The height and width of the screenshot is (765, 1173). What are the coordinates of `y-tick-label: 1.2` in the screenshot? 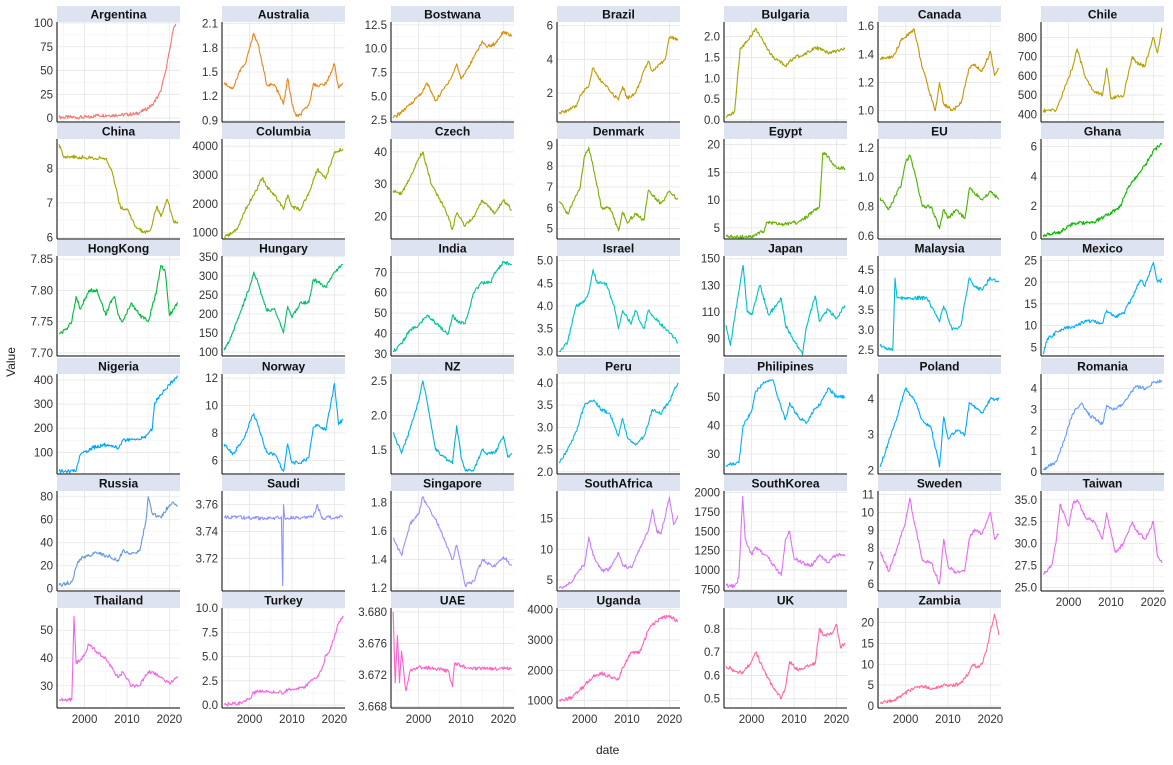 It's located at (866, 84).